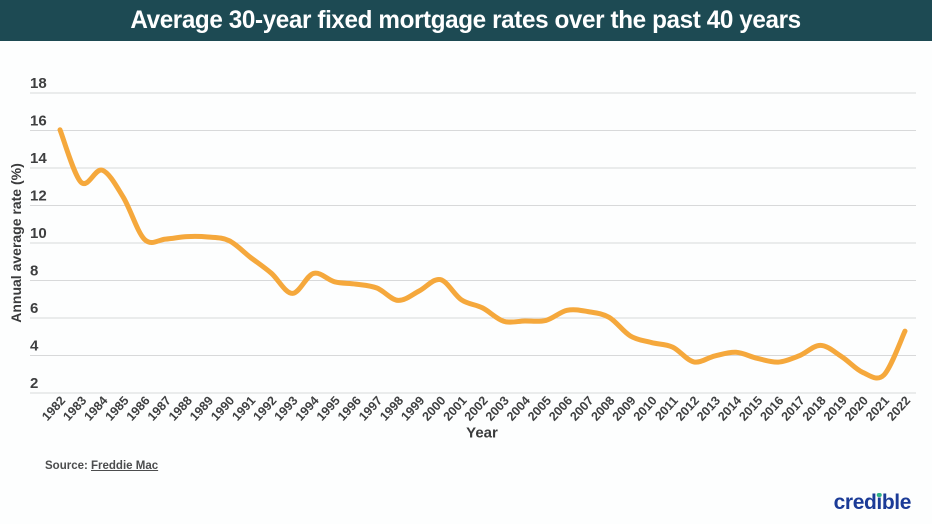 Image resolution: width=932 pixels, height=524 pixels. Describe the element at coordinates (412, 409) in the screenshot. I see `x-tick-label-1999: 1999` at that location.